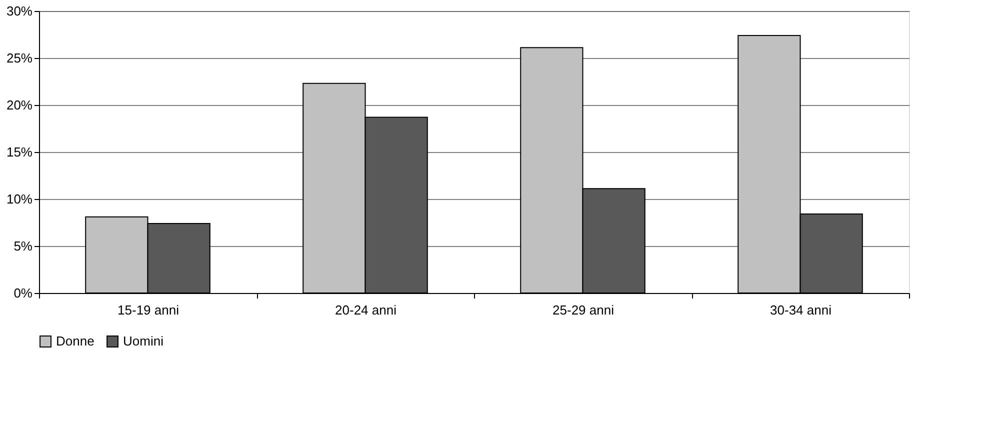 This screenshot has height=432, width=990. I want to click on legend-label: Donne, so click(75, 341).